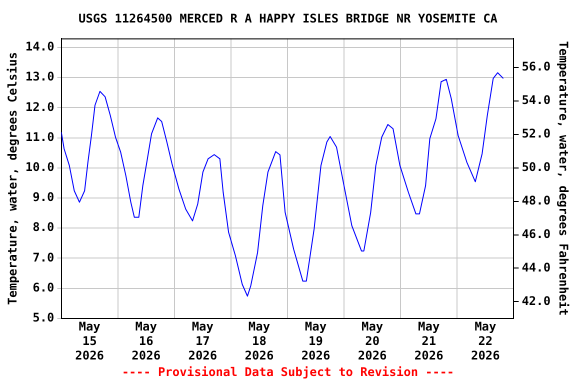 This screenshot has height=384, width=576. Describe the element at coordinates (12, 178) in the screenshot. I see `y-axis-title: Temperature, water, degrees Celsius` at that location.